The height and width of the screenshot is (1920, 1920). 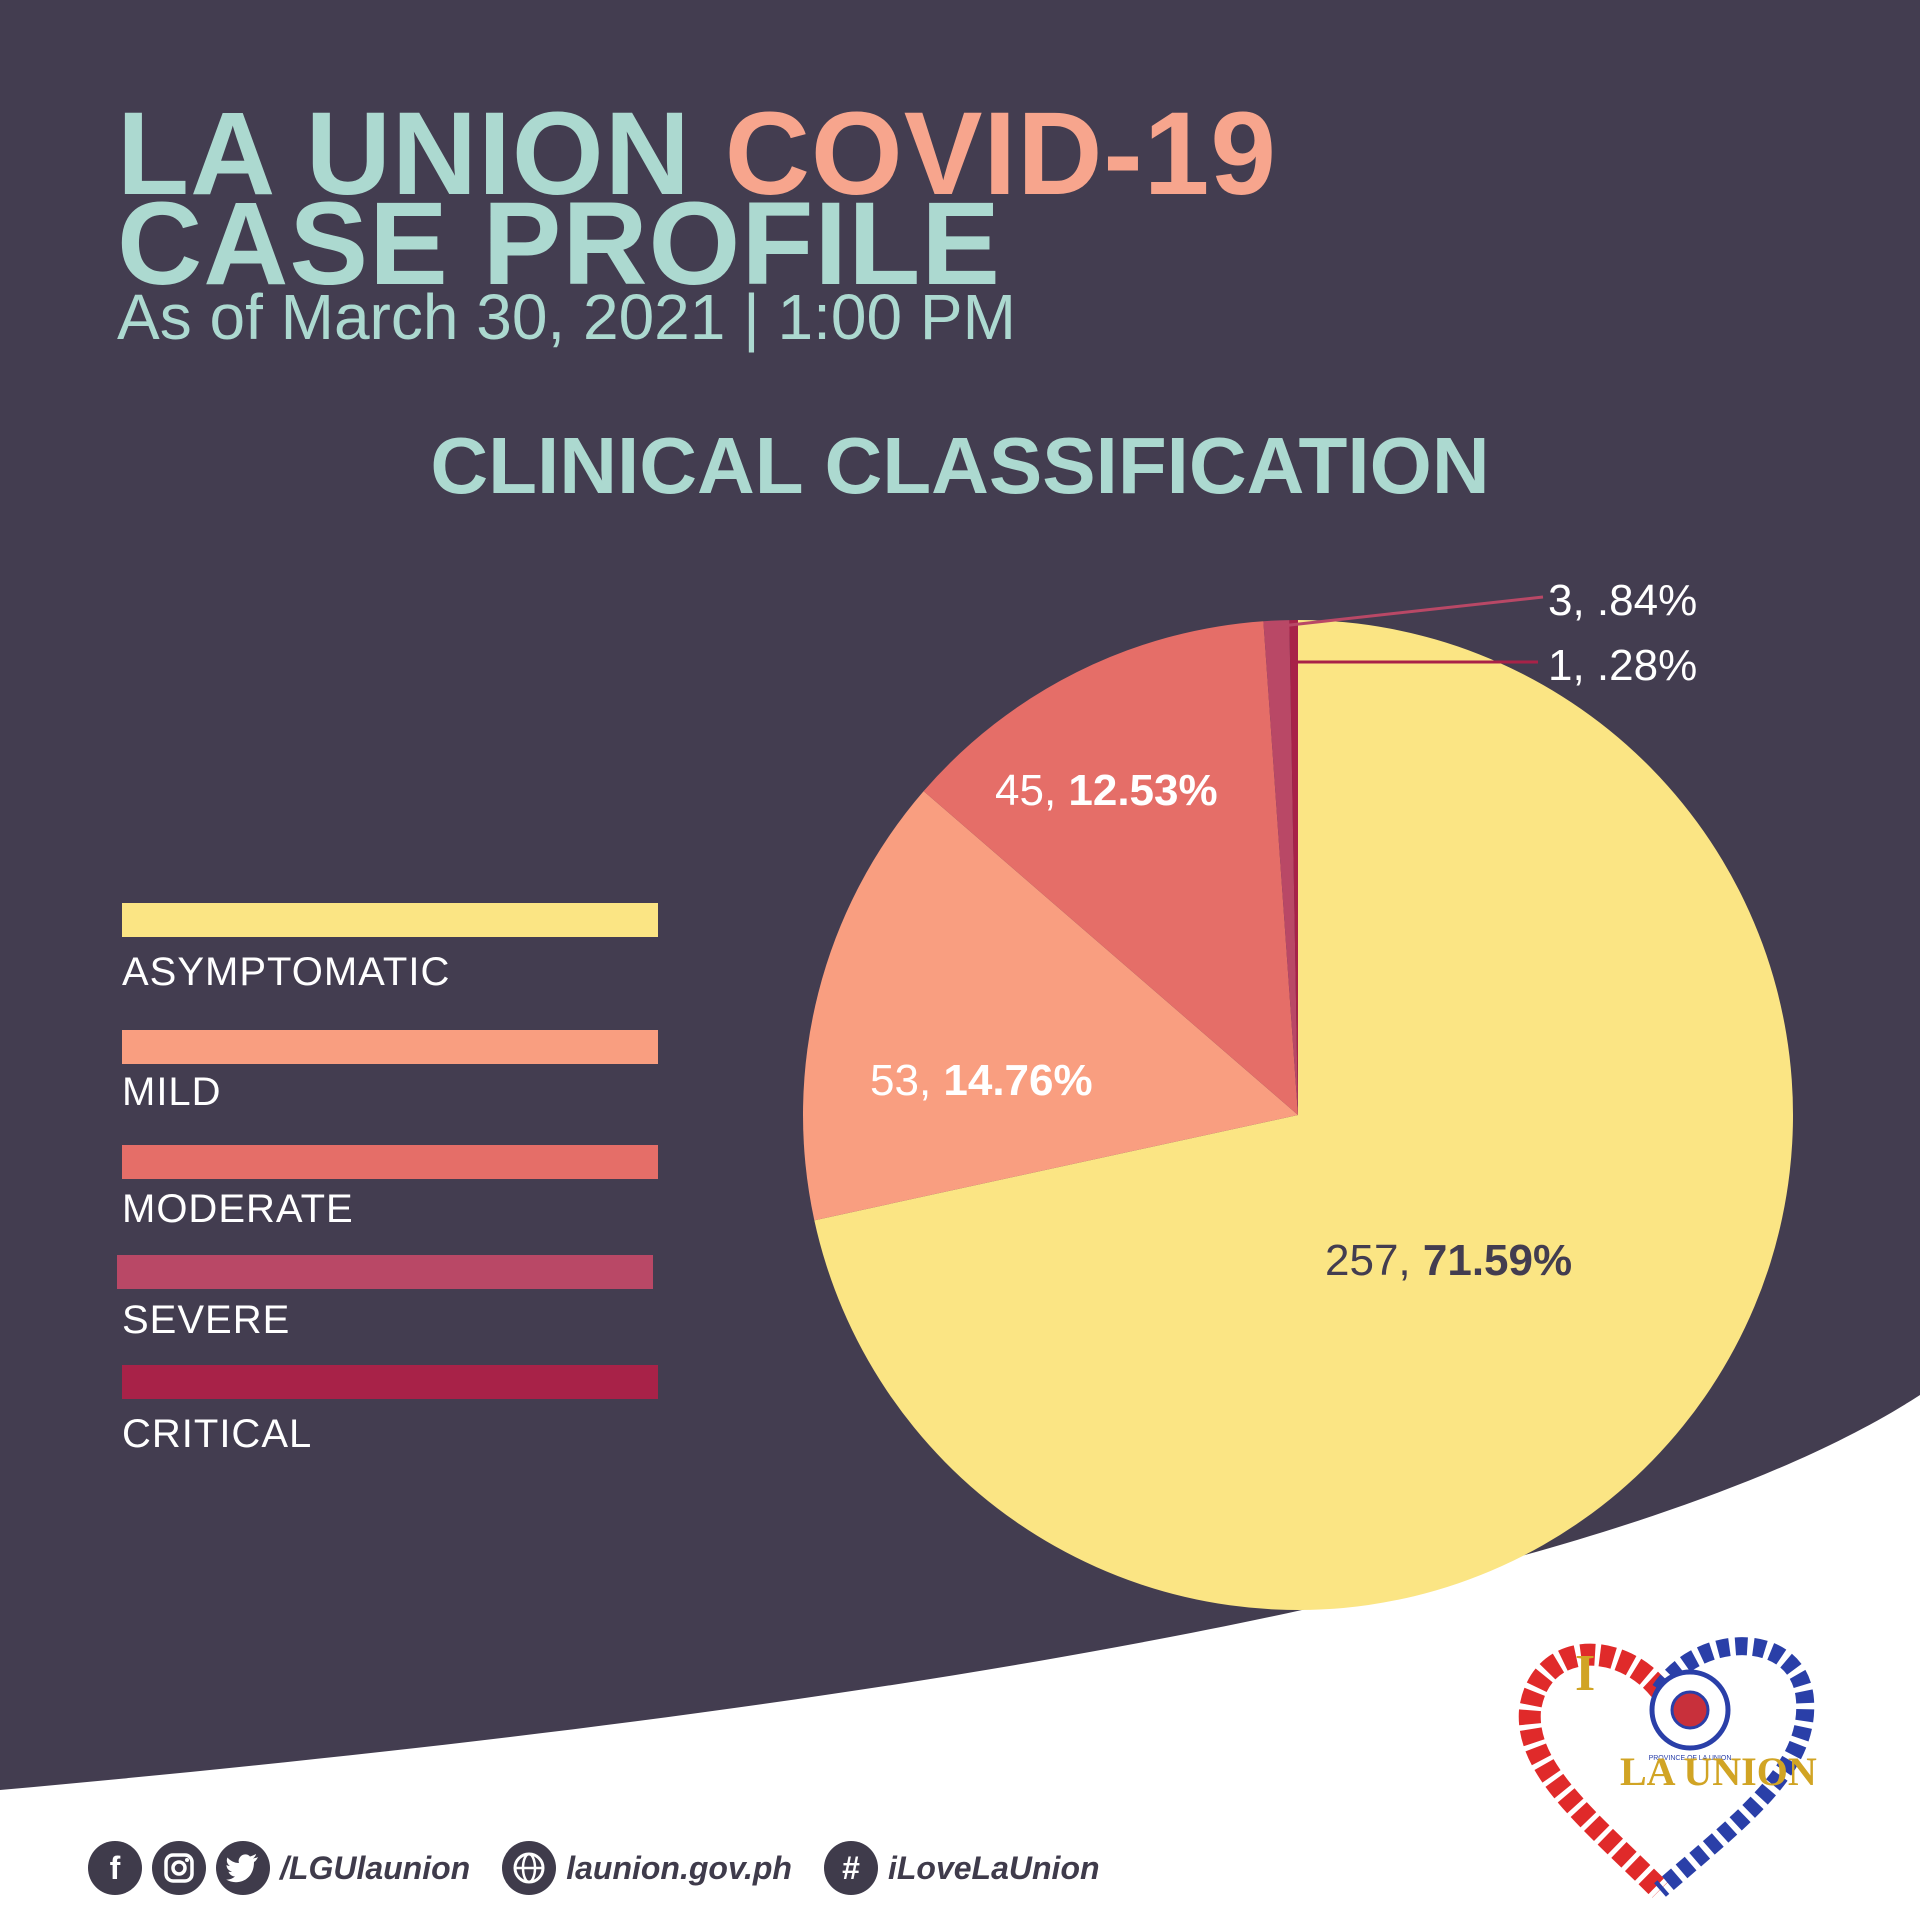 I want to click on title-covid: COVID-19, so click(x=1000, y=154).